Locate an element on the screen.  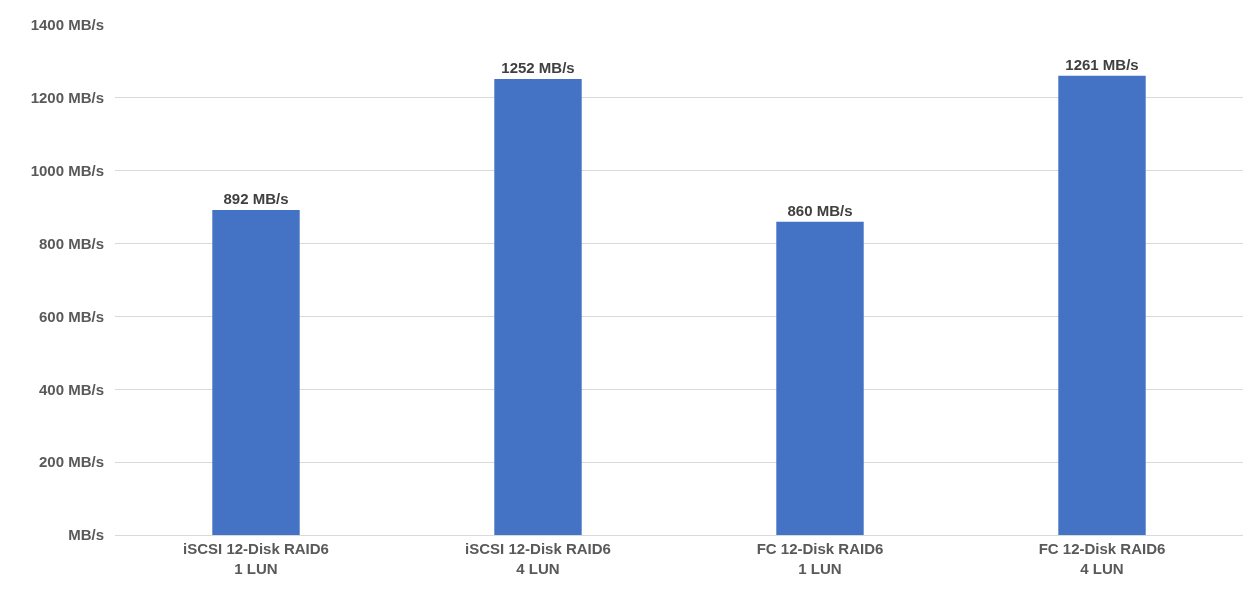
x-tick-label: FC 12-Disk RAID6 4 LUN is located at coordinates (1102, 558).